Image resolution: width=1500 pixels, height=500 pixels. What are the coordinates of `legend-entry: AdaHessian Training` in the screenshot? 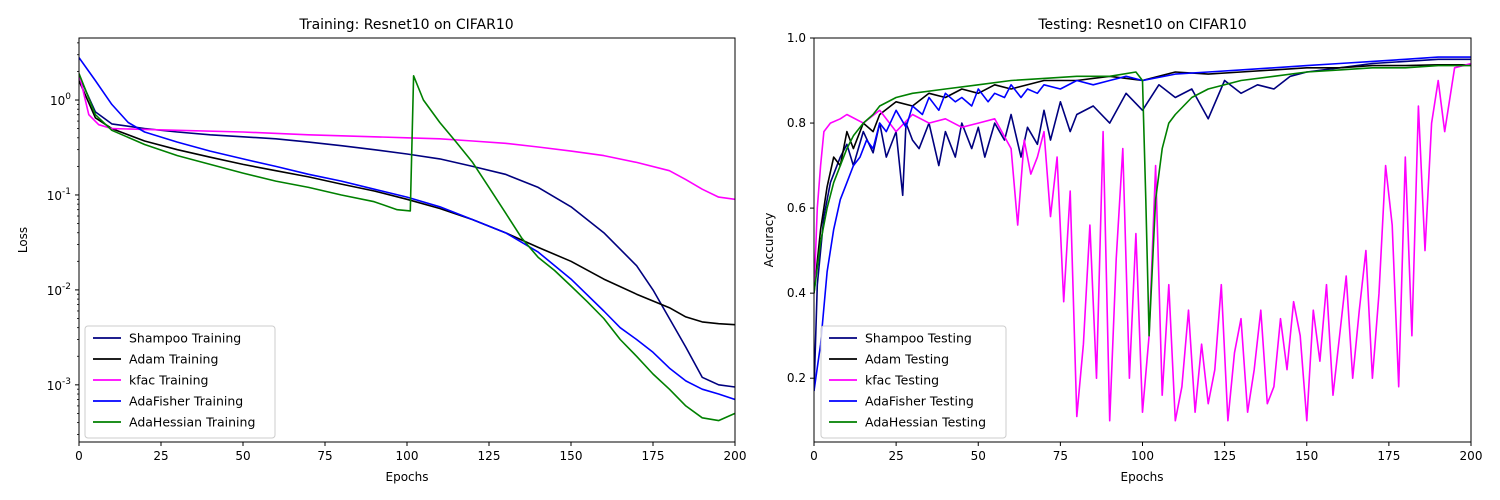 It's located at (192, 422).